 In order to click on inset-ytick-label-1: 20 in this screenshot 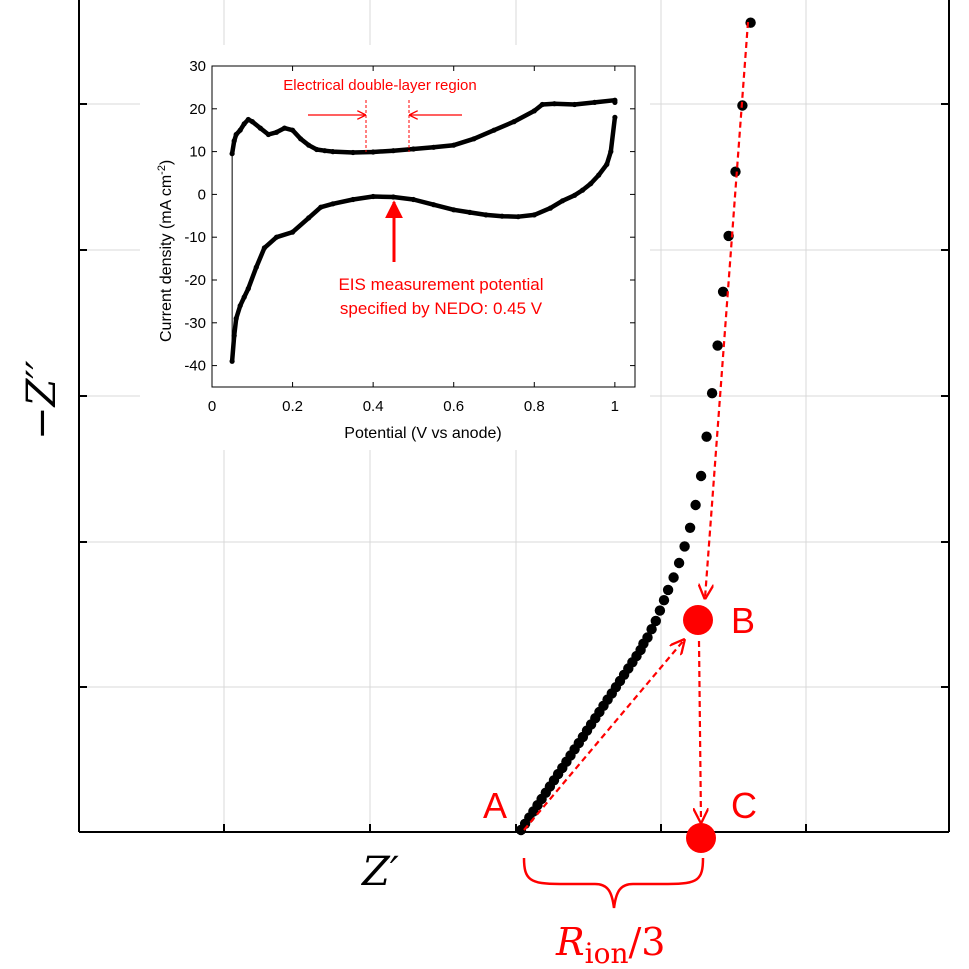, I will do `click(197, 109)`.